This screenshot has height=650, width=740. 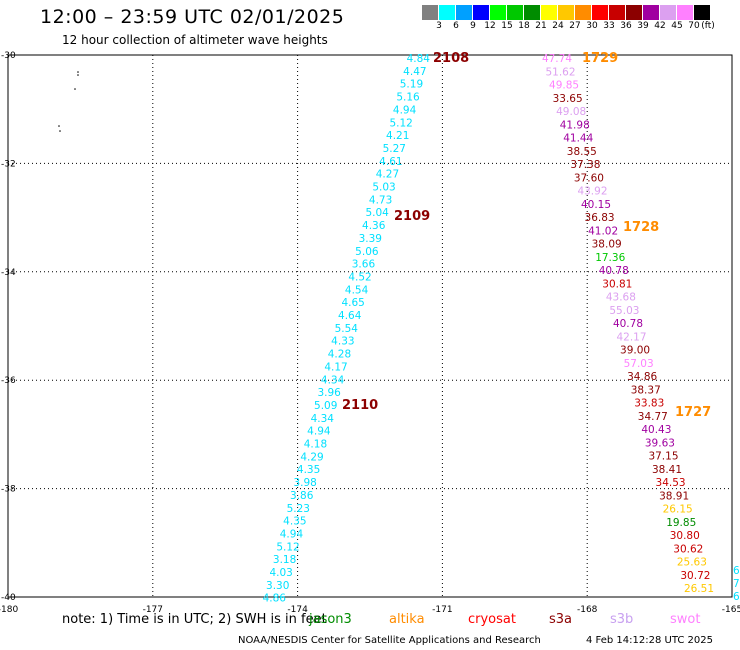 What do you see at coordinates (624, 311) in the screenshot?
I see `wave-height-label: 55.03` at bounding box center [624, 311].